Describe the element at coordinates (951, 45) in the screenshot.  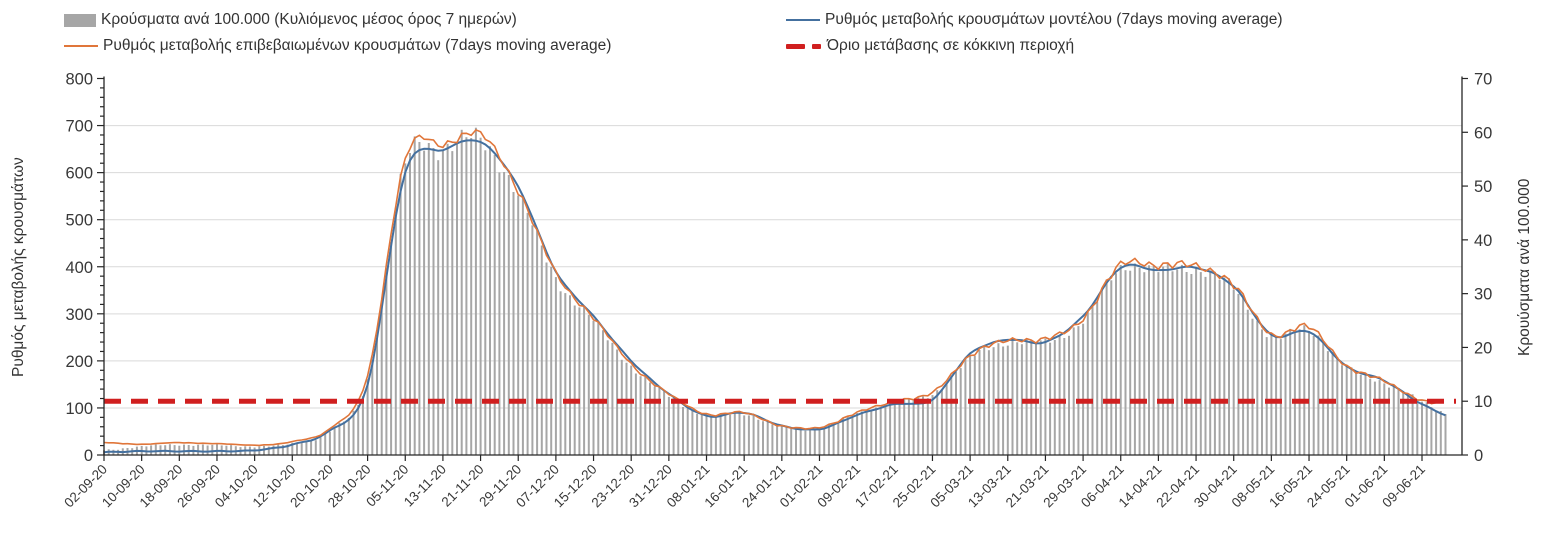
I see `legend-label-red-threshold: Όριο μετάβασης σε κόκκινη περιοχή` at that location.